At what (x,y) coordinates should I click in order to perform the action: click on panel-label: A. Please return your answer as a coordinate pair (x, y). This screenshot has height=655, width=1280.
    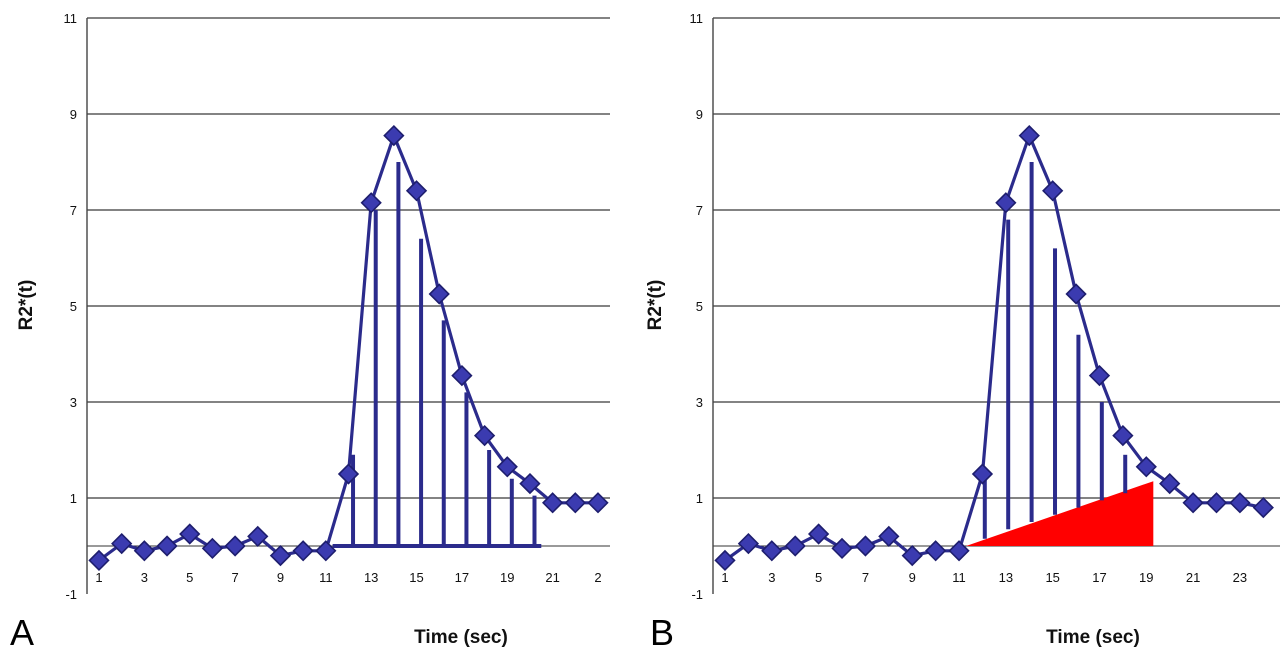
    Looking at the image, I should click on (22, 632).